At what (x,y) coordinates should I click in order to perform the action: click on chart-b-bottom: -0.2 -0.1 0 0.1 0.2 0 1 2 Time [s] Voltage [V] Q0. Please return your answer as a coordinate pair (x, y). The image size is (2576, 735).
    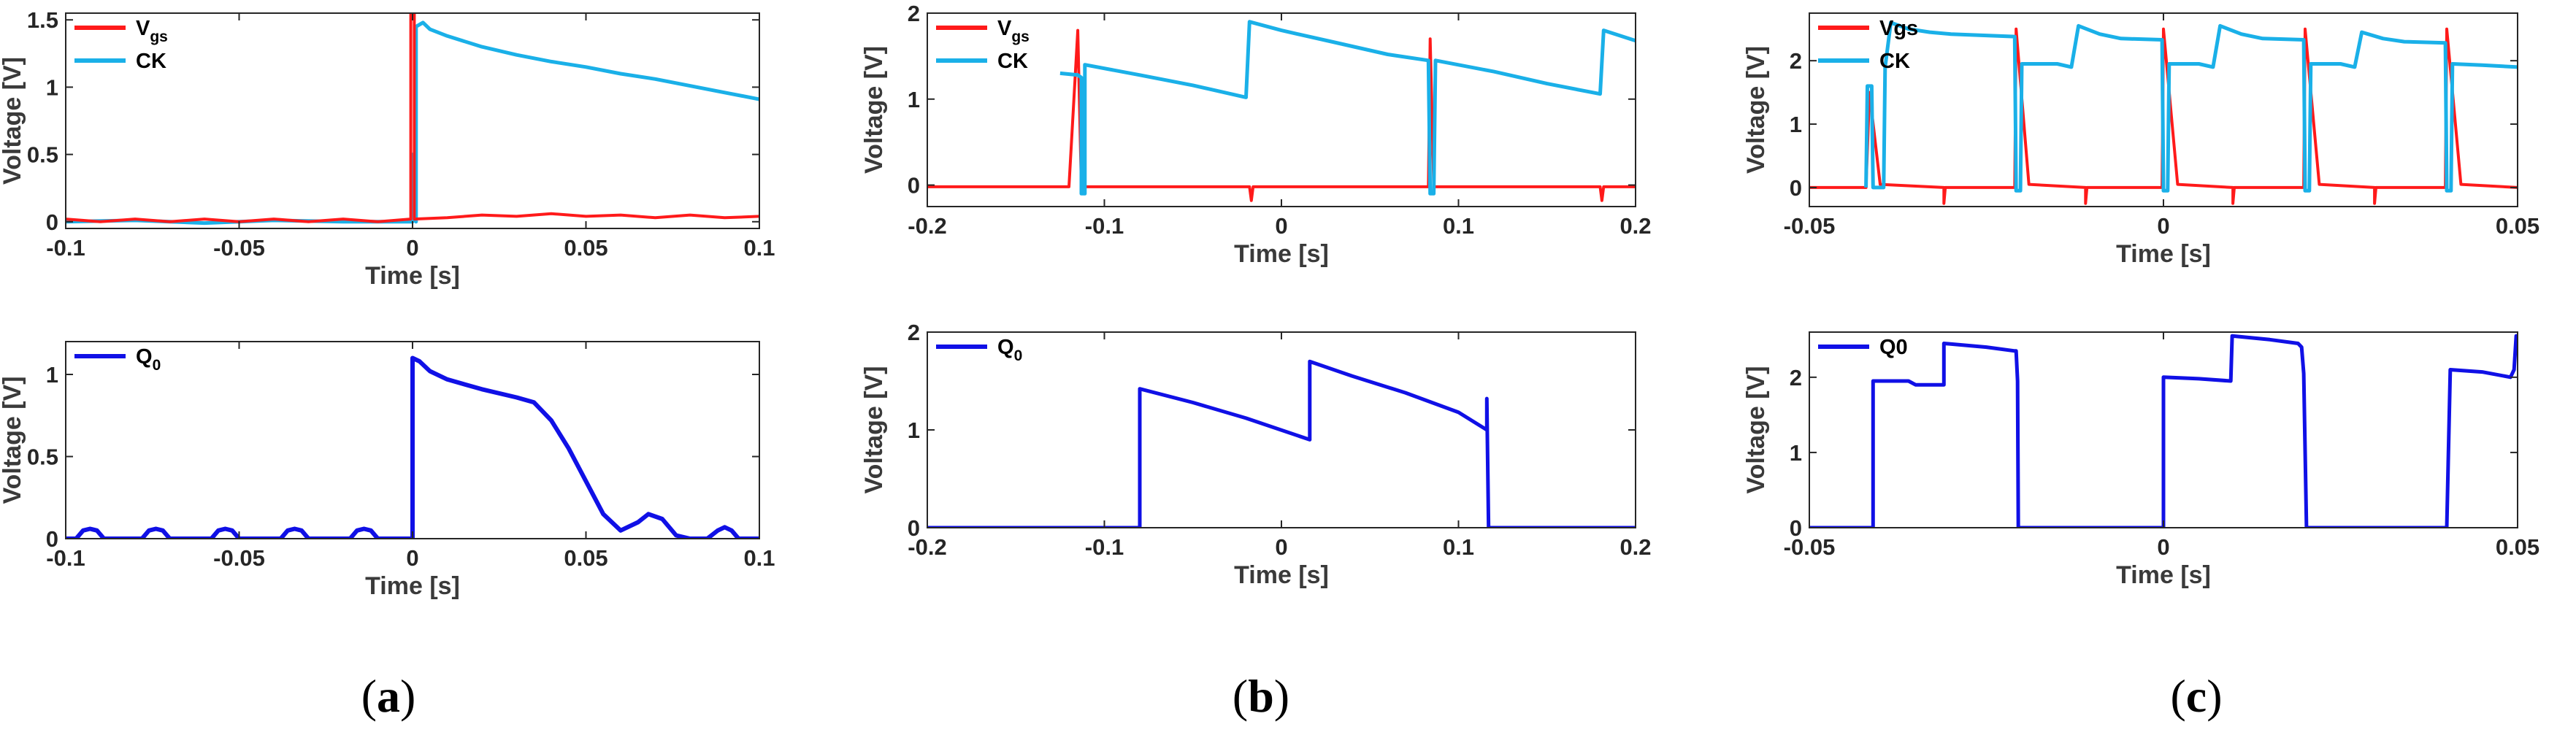
    Looking at the image, I should click on (1256, 454).